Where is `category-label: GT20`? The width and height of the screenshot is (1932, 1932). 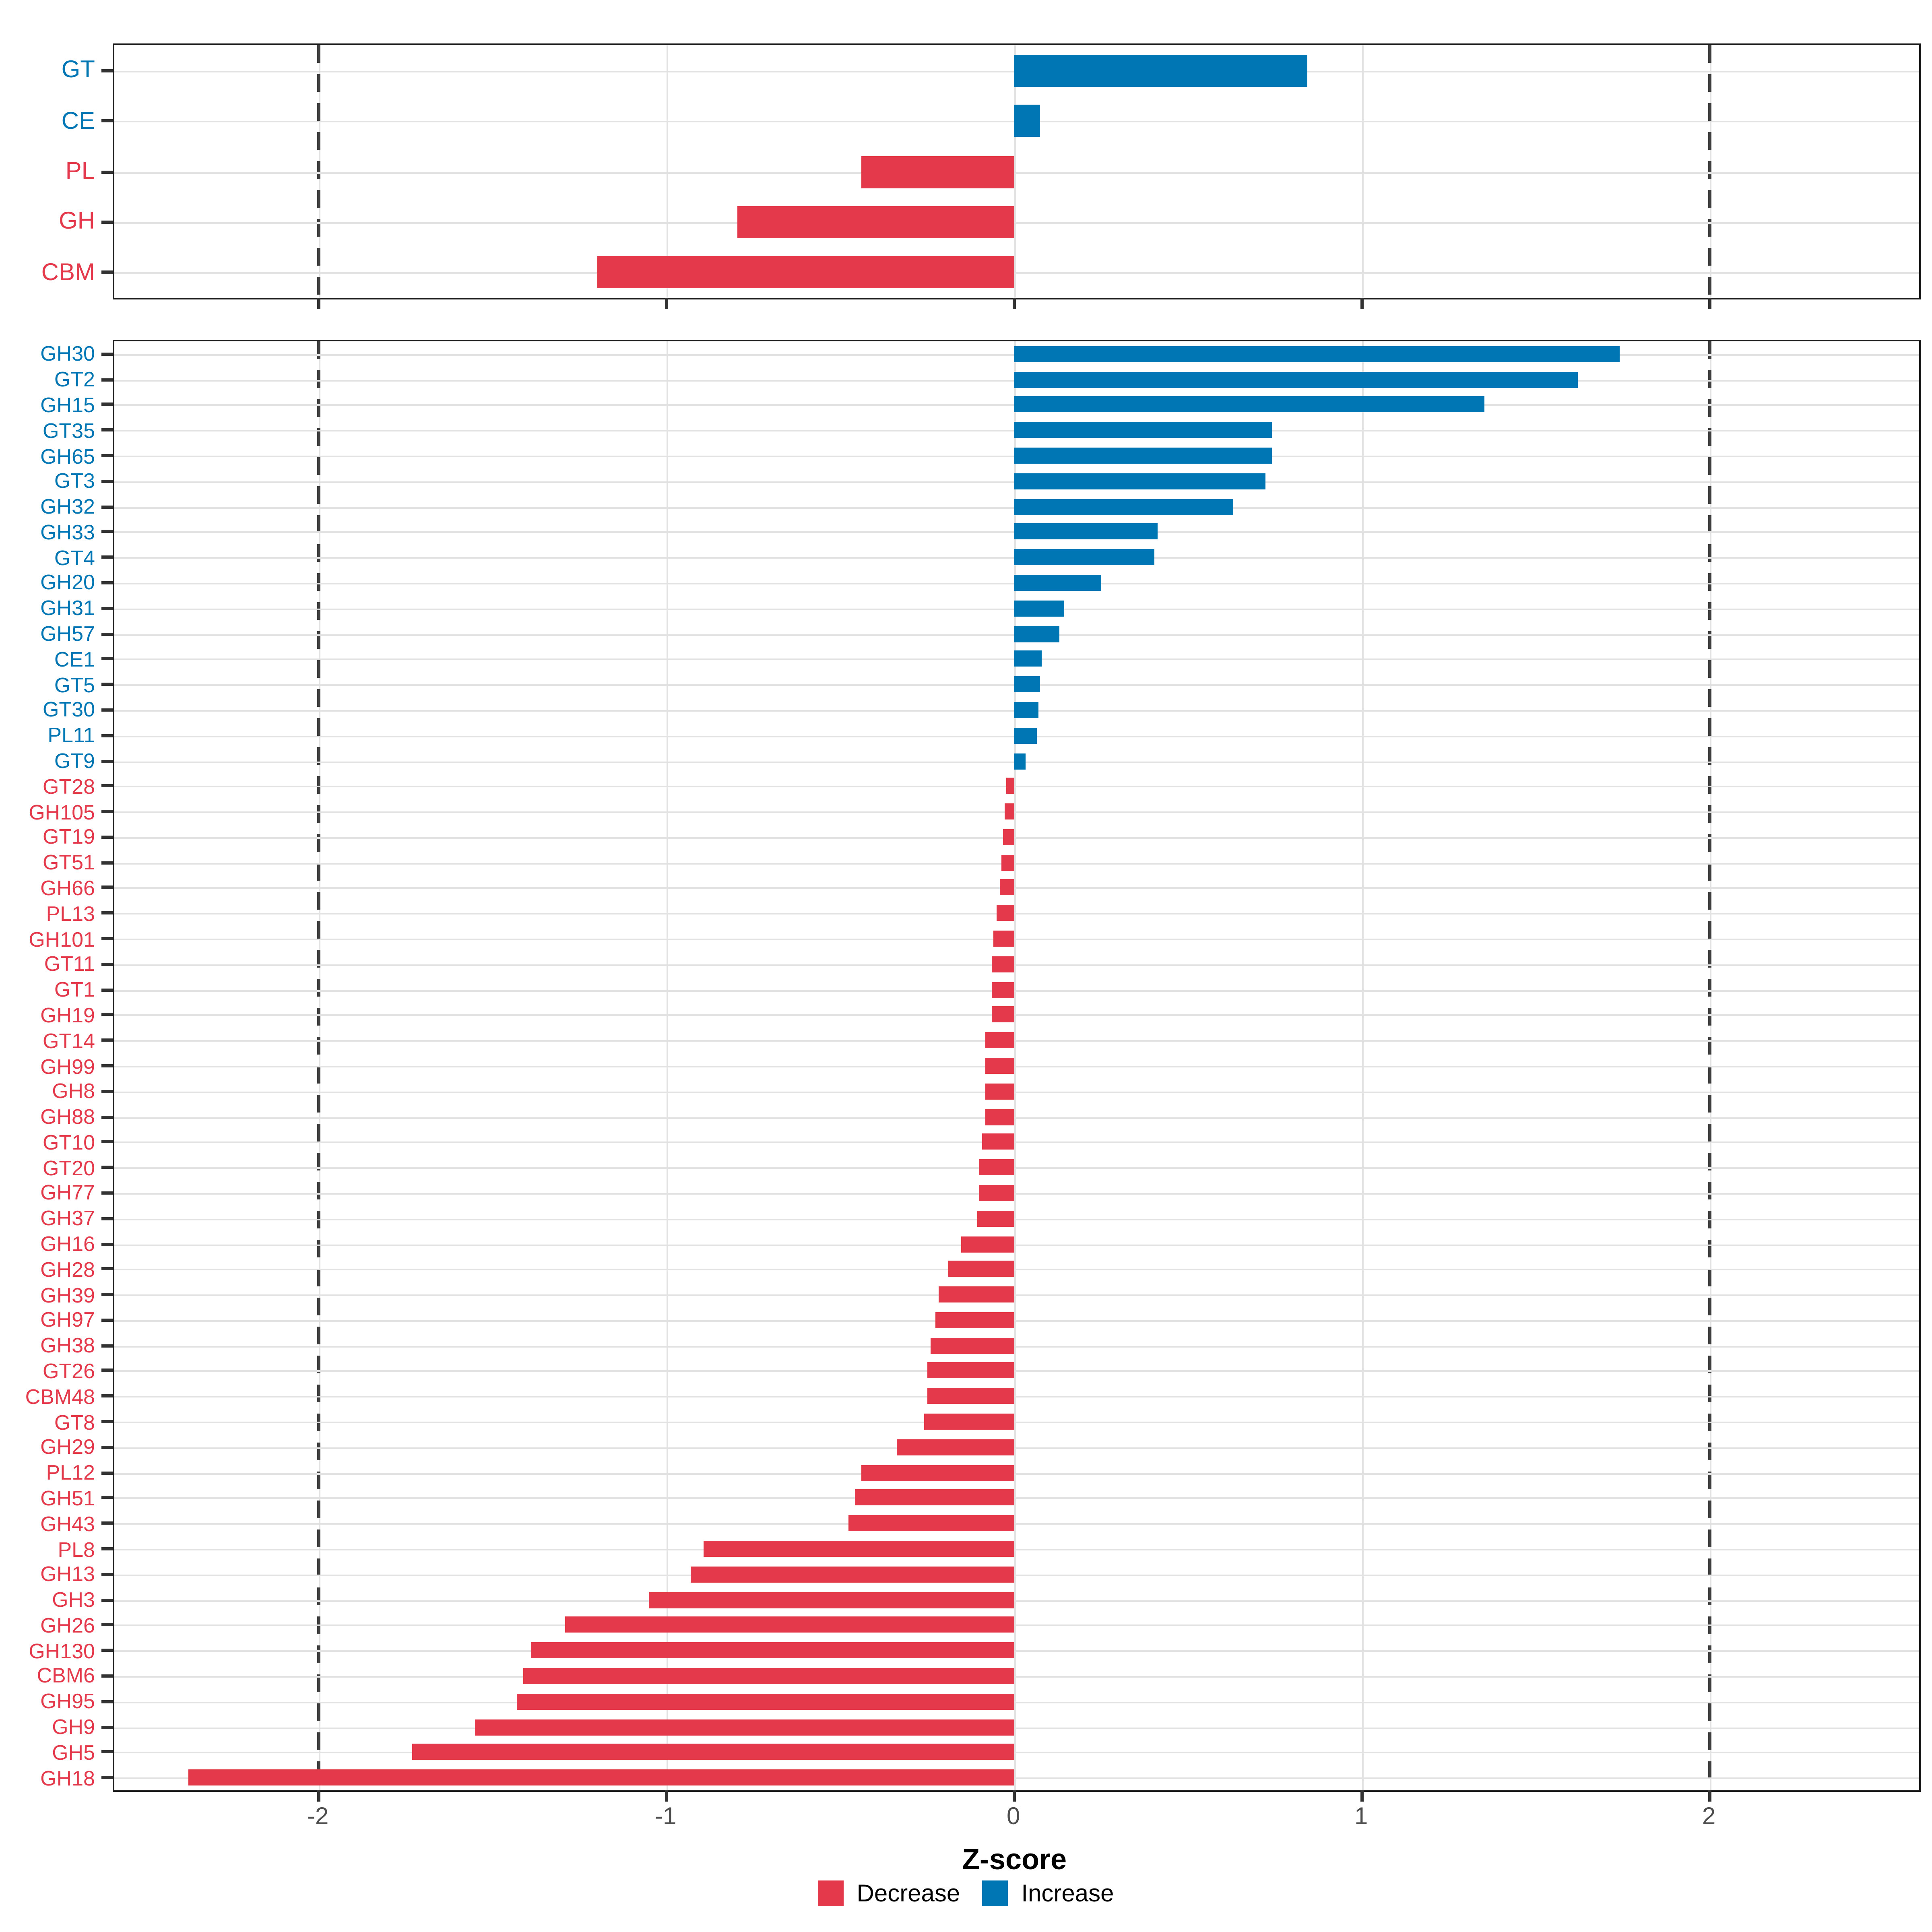
category-label: GT20 is located at coordinates (68, 1167).